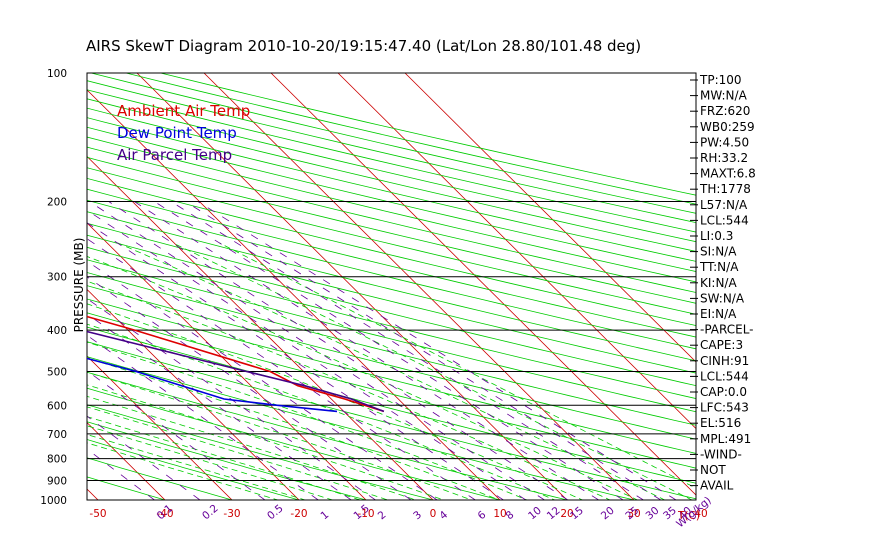 This screenshot has height=560, width=870. What do you see at coordinates (365, 514) in the screenshot?
I see `bottom-temp-tick-label: -10` at bounding box center [365, 514].